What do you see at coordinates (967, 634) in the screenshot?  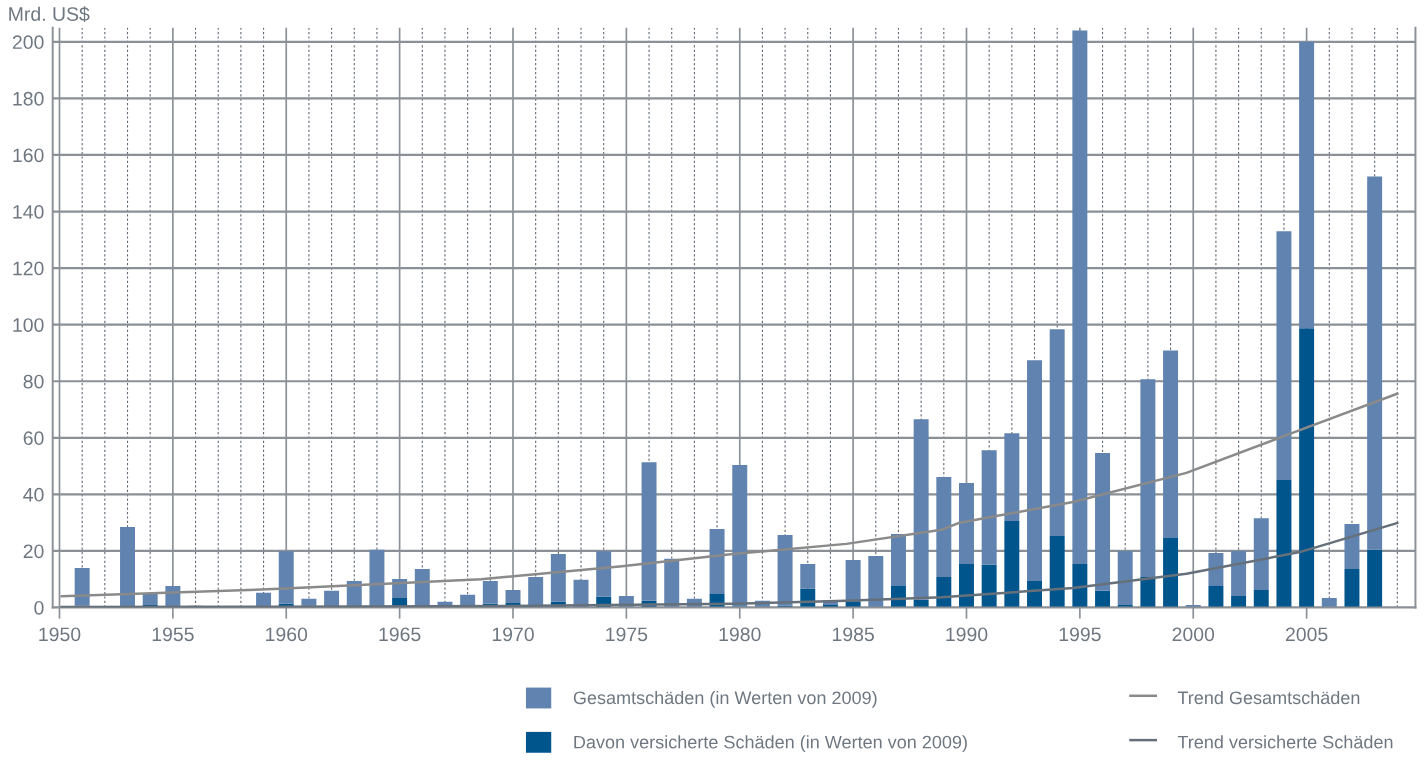 I see `x-tick-label: 1990` at bounding box center [967, 634].